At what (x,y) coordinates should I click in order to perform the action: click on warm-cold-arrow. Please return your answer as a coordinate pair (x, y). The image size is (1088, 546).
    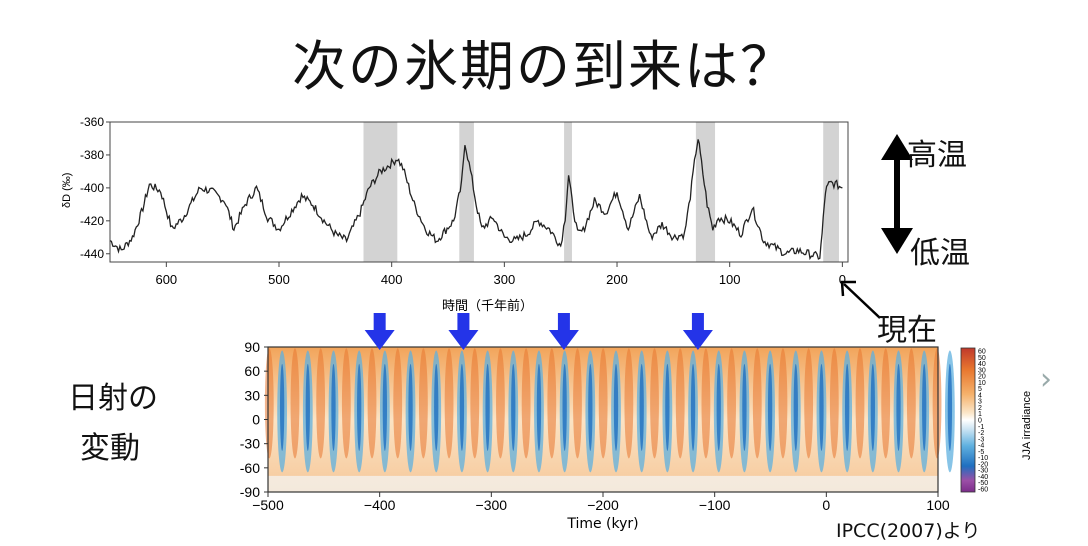
    Looking at the image, I should click on (897, 194).